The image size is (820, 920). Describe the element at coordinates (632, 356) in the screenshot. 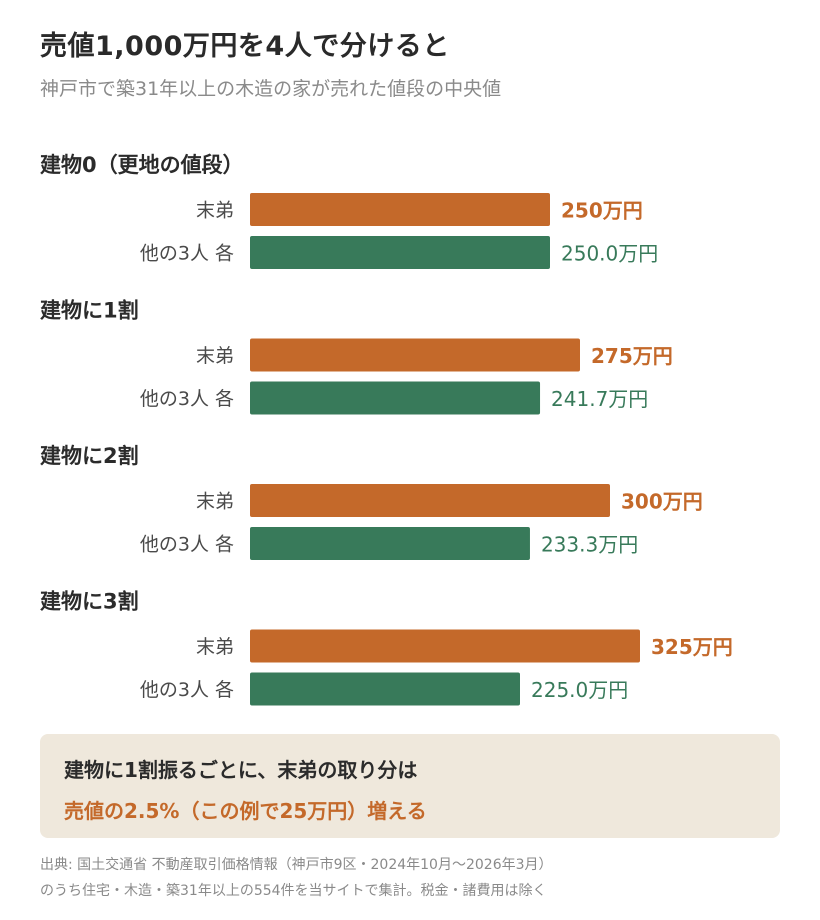

I see `bar-value-label: 275万円` at that location.